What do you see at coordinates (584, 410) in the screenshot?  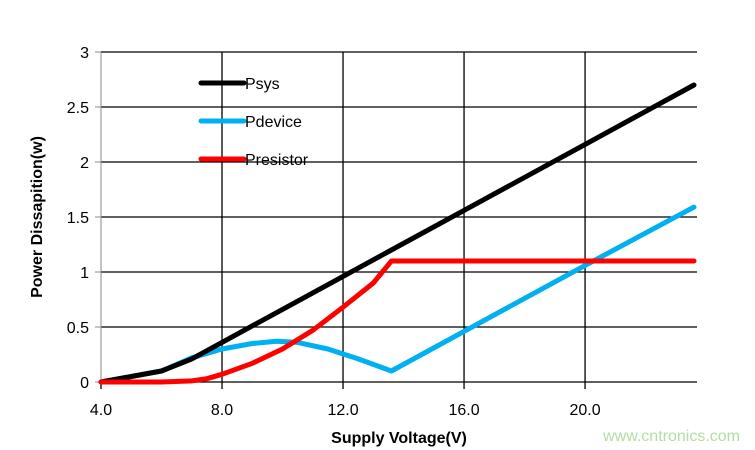 I see `x-tick-label: 20.0` at bounding box center [584, 410].